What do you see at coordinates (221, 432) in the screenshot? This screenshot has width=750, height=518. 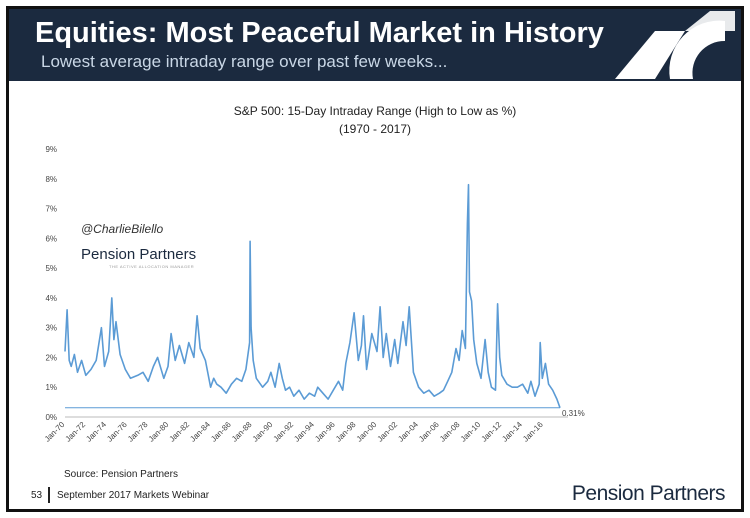 I see `x-tick-label: Jan-86` at bounding box center [221, 432].